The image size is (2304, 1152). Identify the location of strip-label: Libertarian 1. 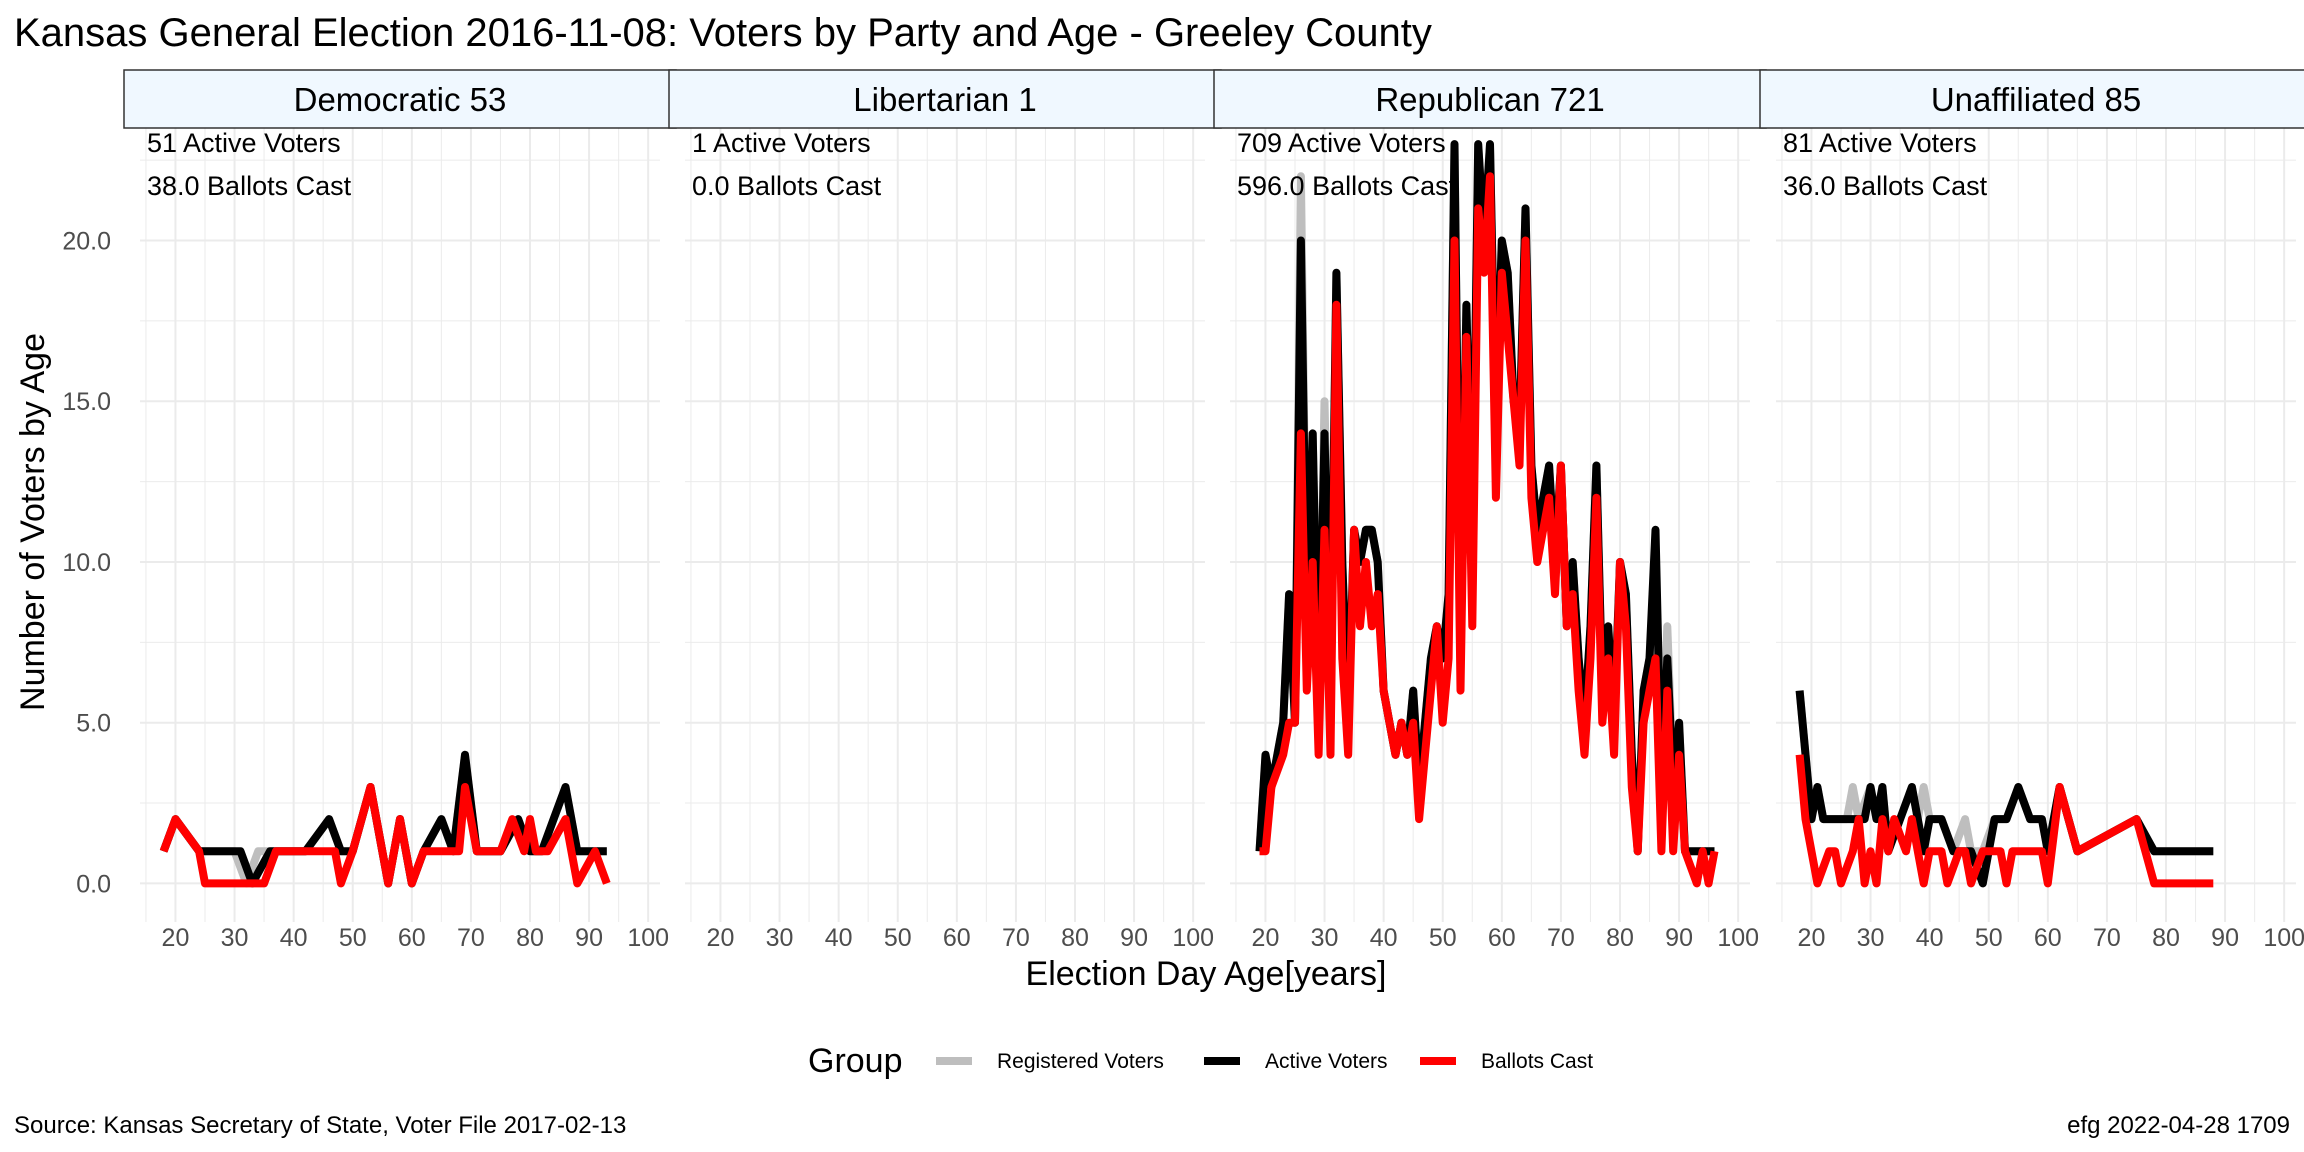
(944, 99).